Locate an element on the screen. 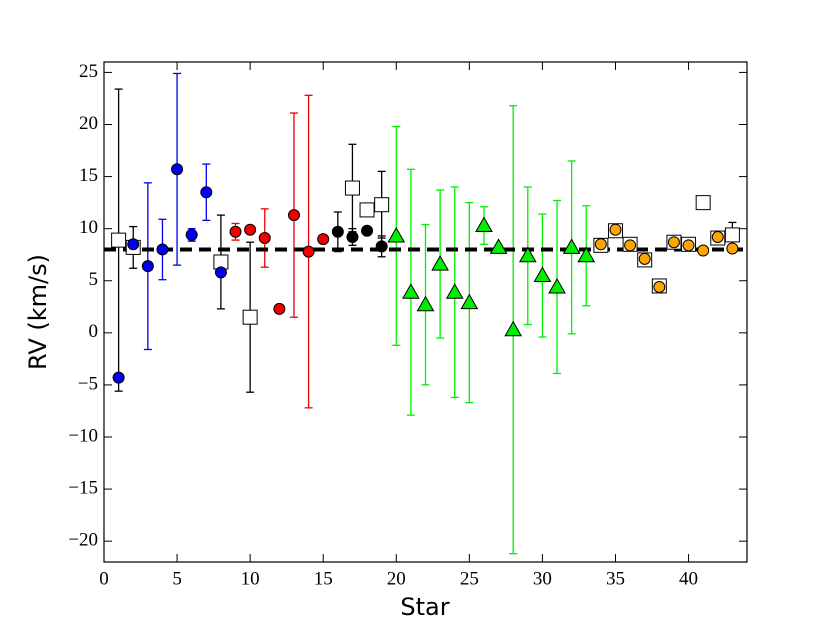  y-tick-label: 0 is located at coordinates (94, 331).